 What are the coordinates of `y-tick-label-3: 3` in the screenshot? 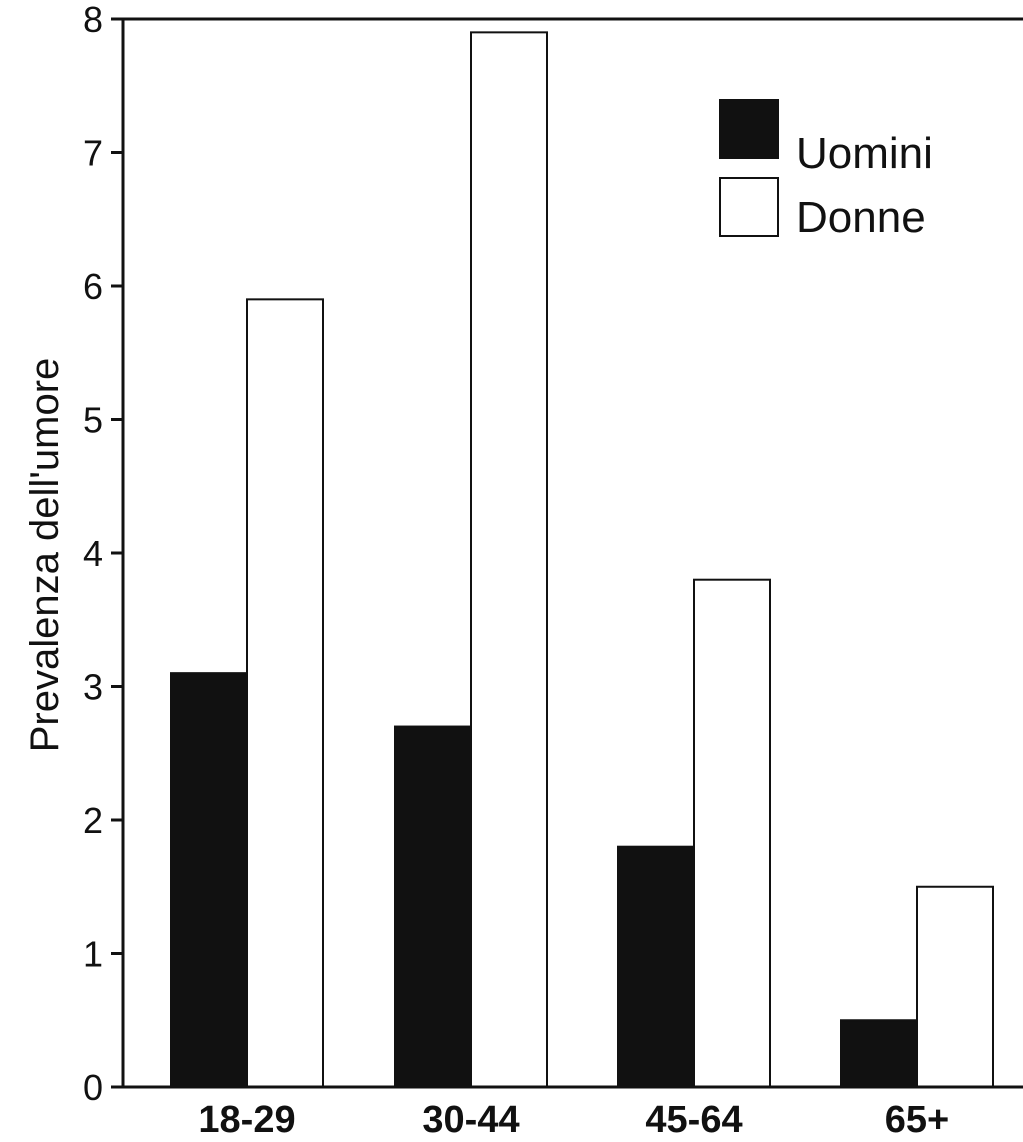 It's located at (93, 687).